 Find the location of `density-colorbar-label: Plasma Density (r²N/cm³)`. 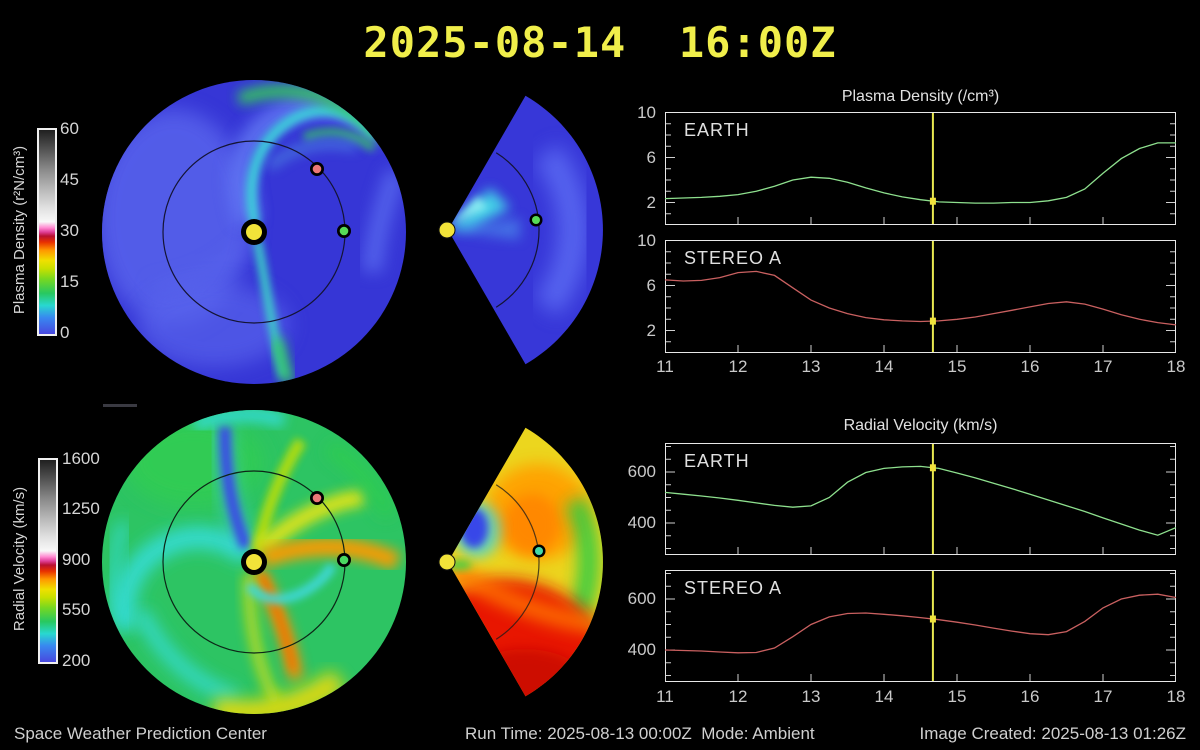

density-colorbar-label: Plasma Density (r²N/cm³) is located at coordinates (19, 230).